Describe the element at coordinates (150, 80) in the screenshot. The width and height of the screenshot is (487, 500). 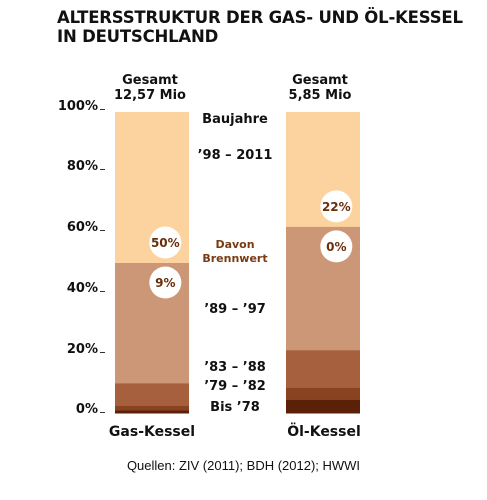
I see `total-gas-label: Gesamt` at that location.